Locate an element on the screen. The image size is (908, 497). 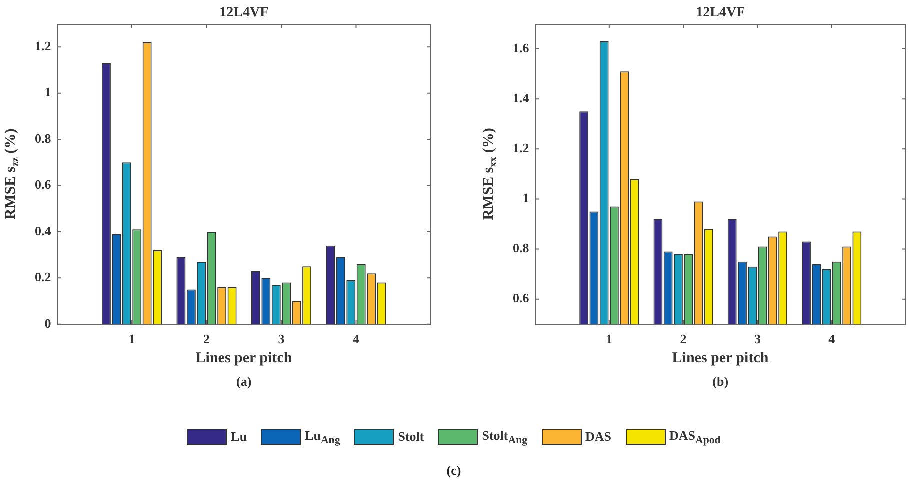
y-axis-title: RMSE sxx (%) is located at coordinates (490, 174).